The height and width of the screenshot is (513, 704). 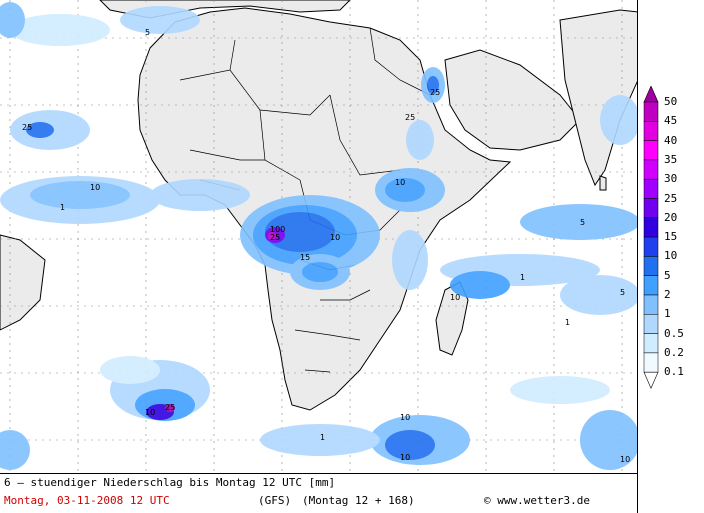 What do you see at coordinates (671, 179) in the screenshot?
I see `legend-label: 30` at bounding box center [671, 179].